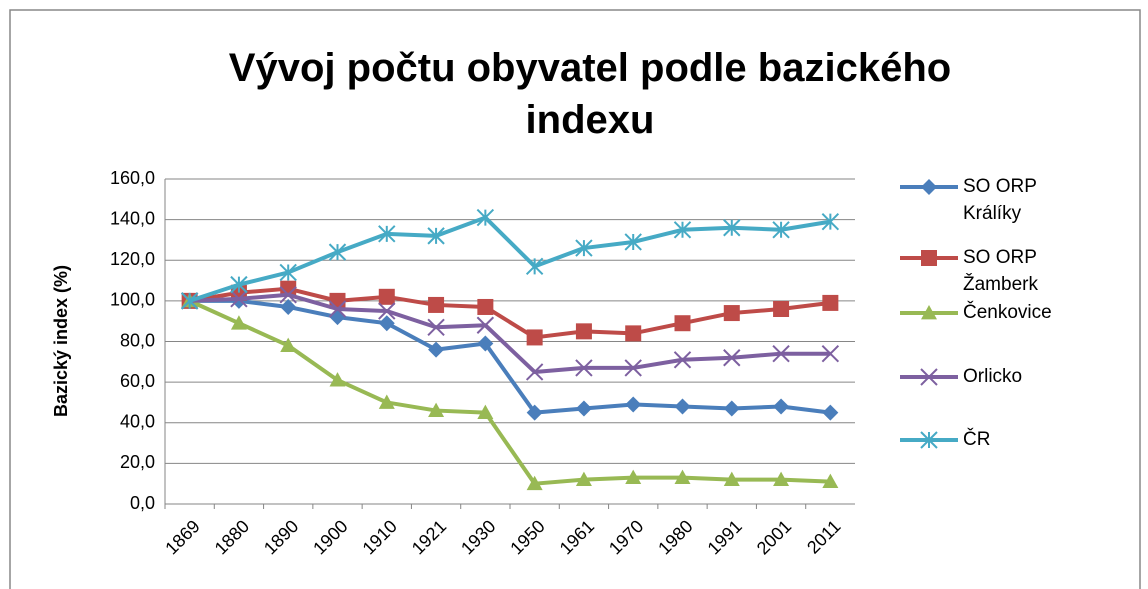  What do you see at coordinates (281, 537) in the screenshot?
I see `x-tick-label: 1890` at bounding box center [281, 537].